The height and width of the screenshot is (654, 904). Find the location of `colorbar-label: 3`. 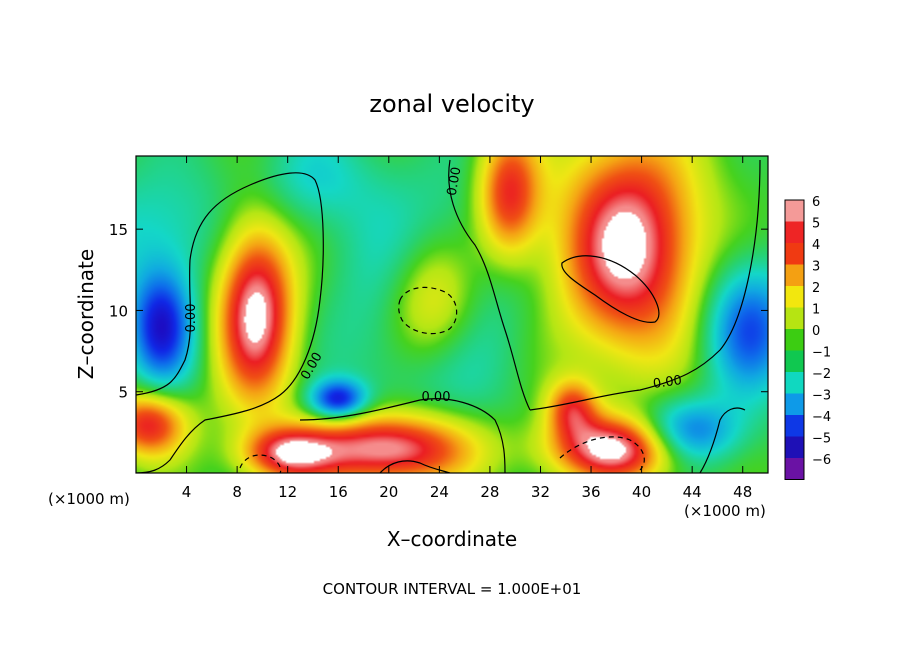

colorbar-label: 3 is located at coordinates (816, 267).